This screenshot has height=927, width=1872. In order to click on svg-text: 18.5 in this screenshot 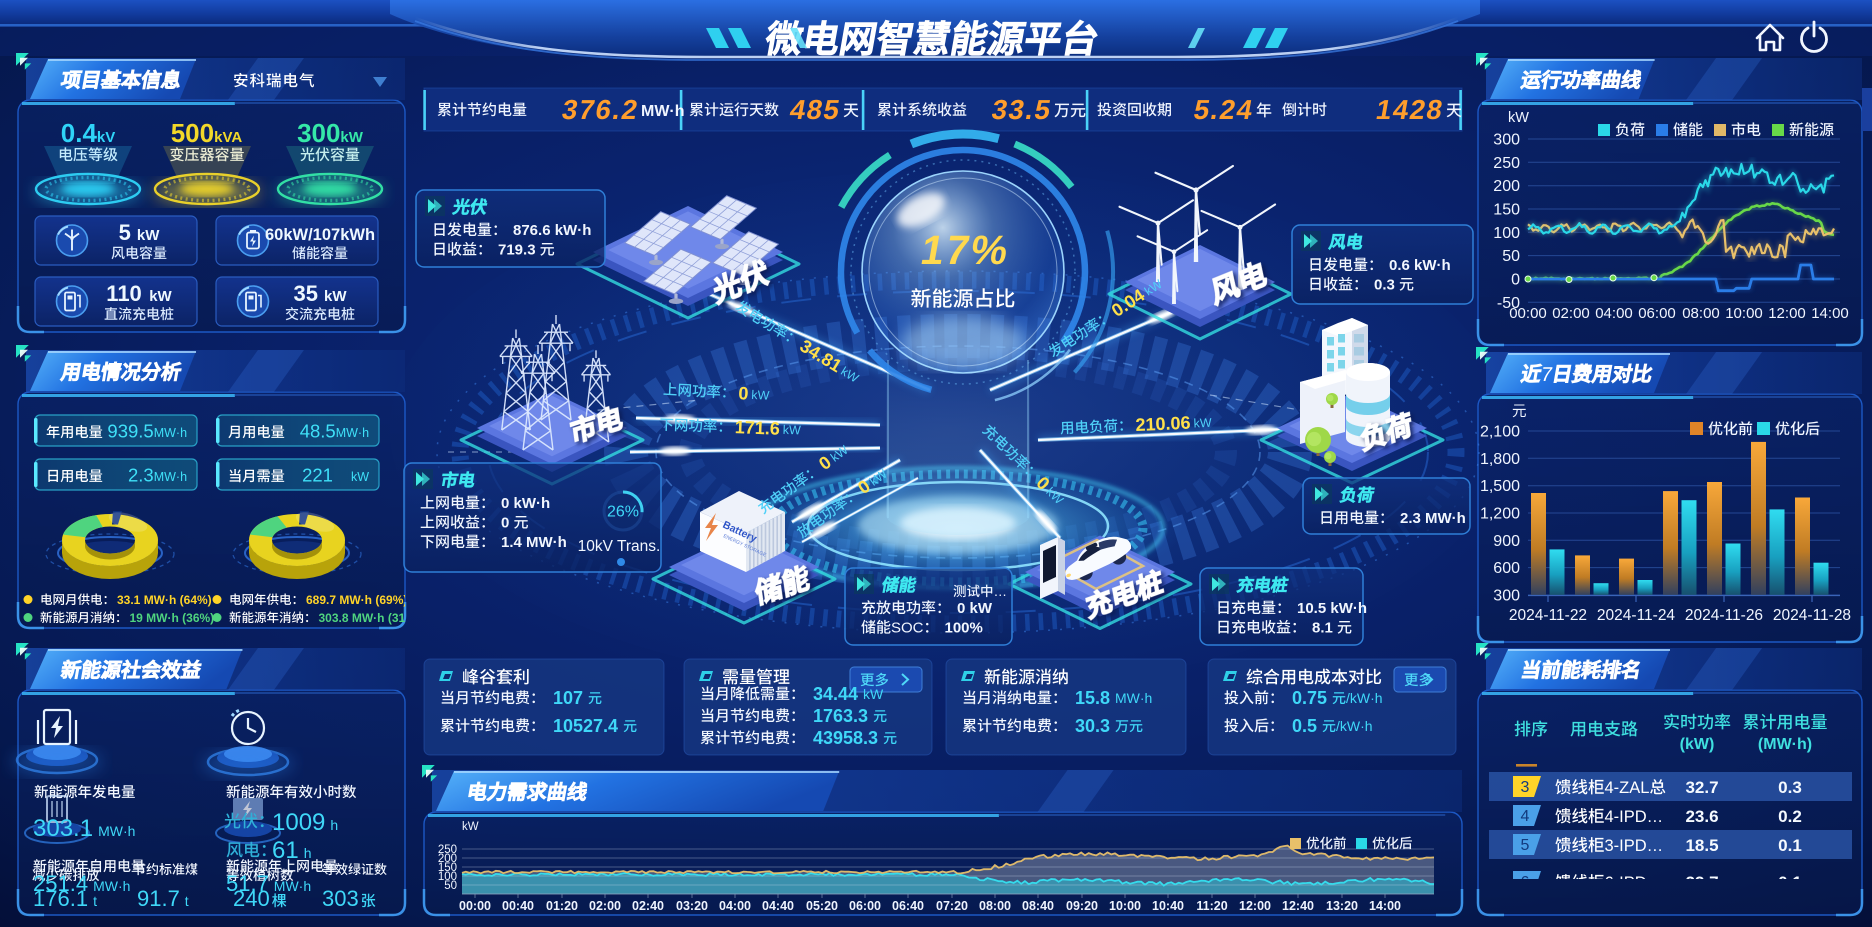, I will do `click(1701, 845)`.